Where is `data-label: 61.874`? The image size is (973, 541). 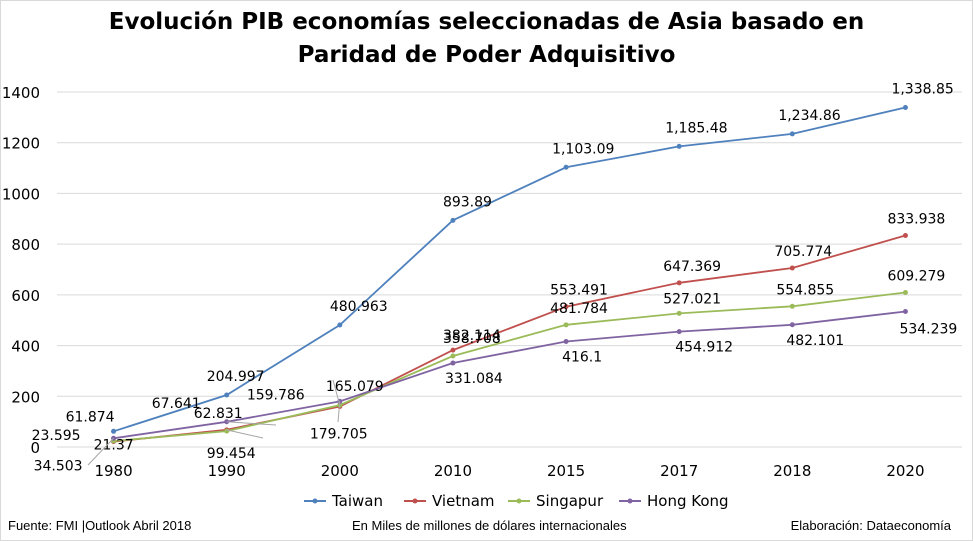 data-label: 61.874 is located at coordinates (90, 417).